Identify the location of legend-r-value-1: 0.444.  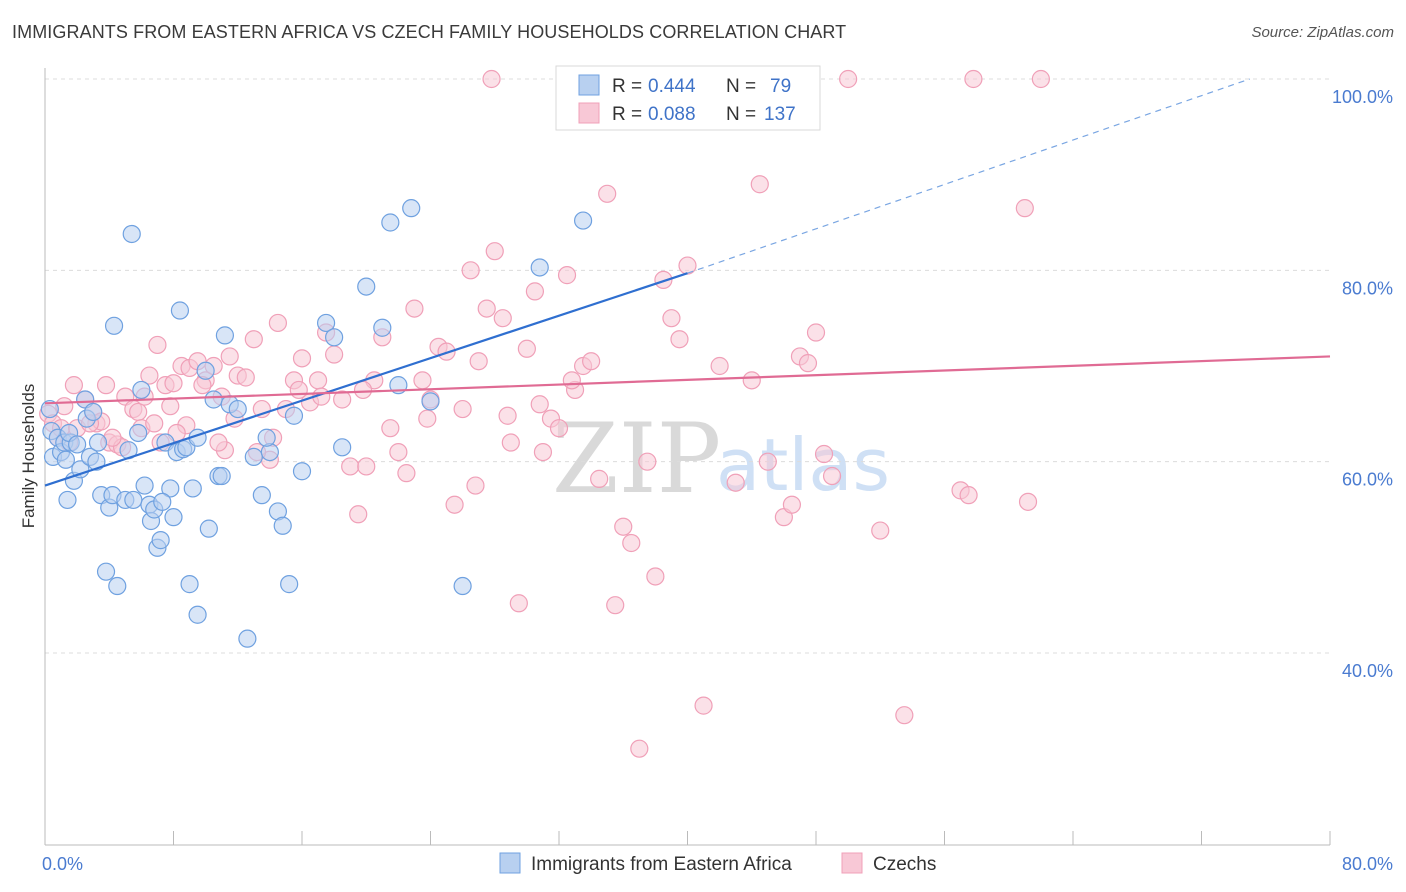
(672, 86).